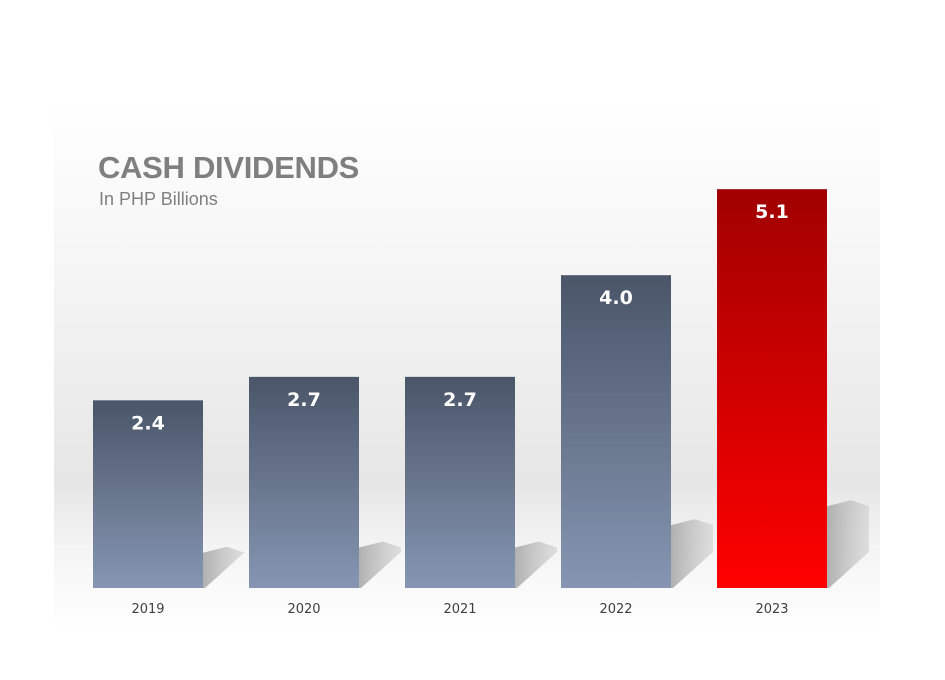  I want to click on chart-subtitle: In PHP Billions, so click(158, 199).